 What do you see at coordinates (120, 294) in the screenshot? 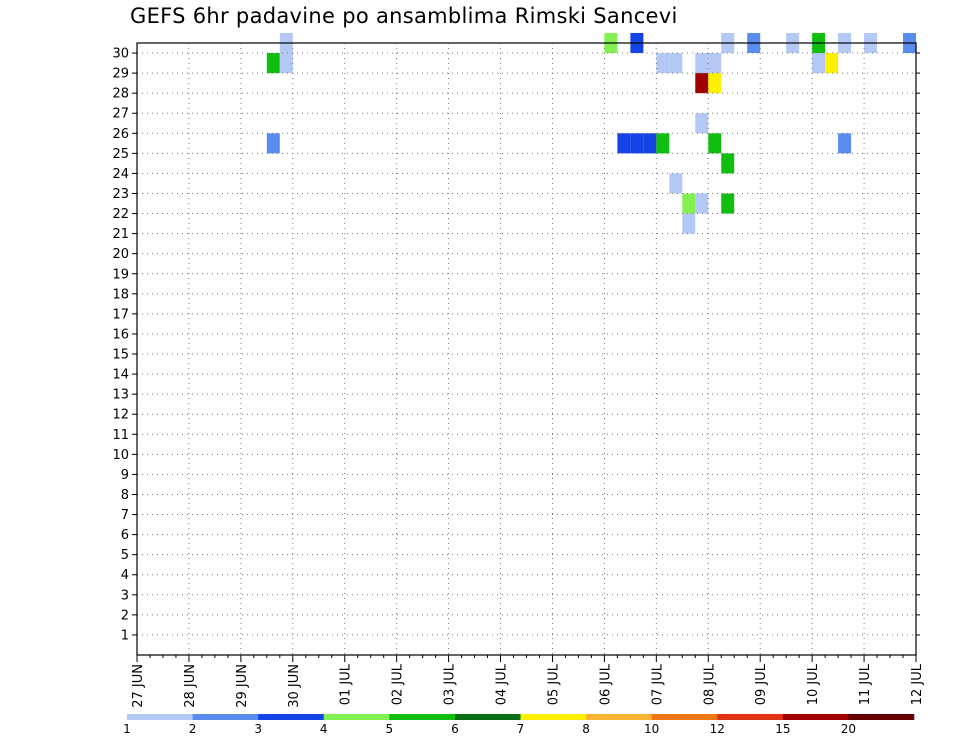
I see `y-tick-label: 18` at bounding box center [120, 294].